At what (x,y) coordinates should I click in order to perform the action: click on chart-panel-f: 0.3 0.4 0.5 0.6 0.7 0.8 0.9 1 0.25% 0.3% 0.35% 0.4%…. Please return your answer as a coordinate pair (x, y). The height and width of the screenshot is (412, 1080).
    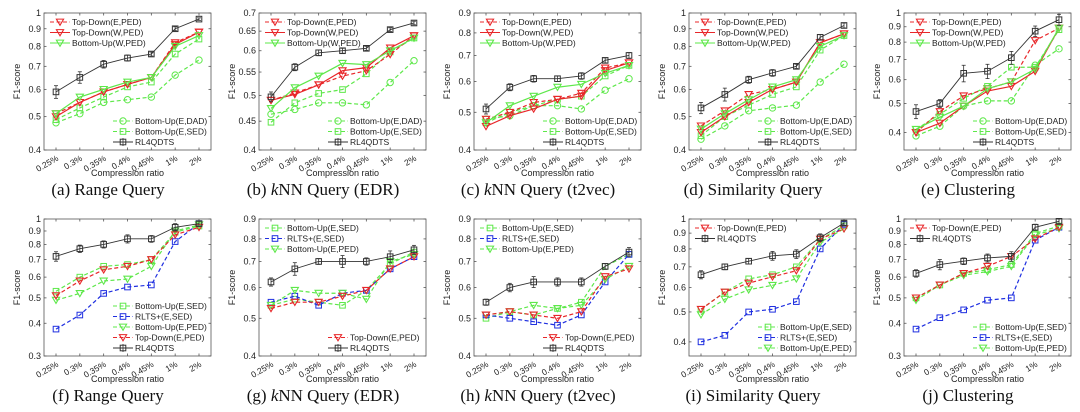
    Looking at the image, I should click on (108, 309).